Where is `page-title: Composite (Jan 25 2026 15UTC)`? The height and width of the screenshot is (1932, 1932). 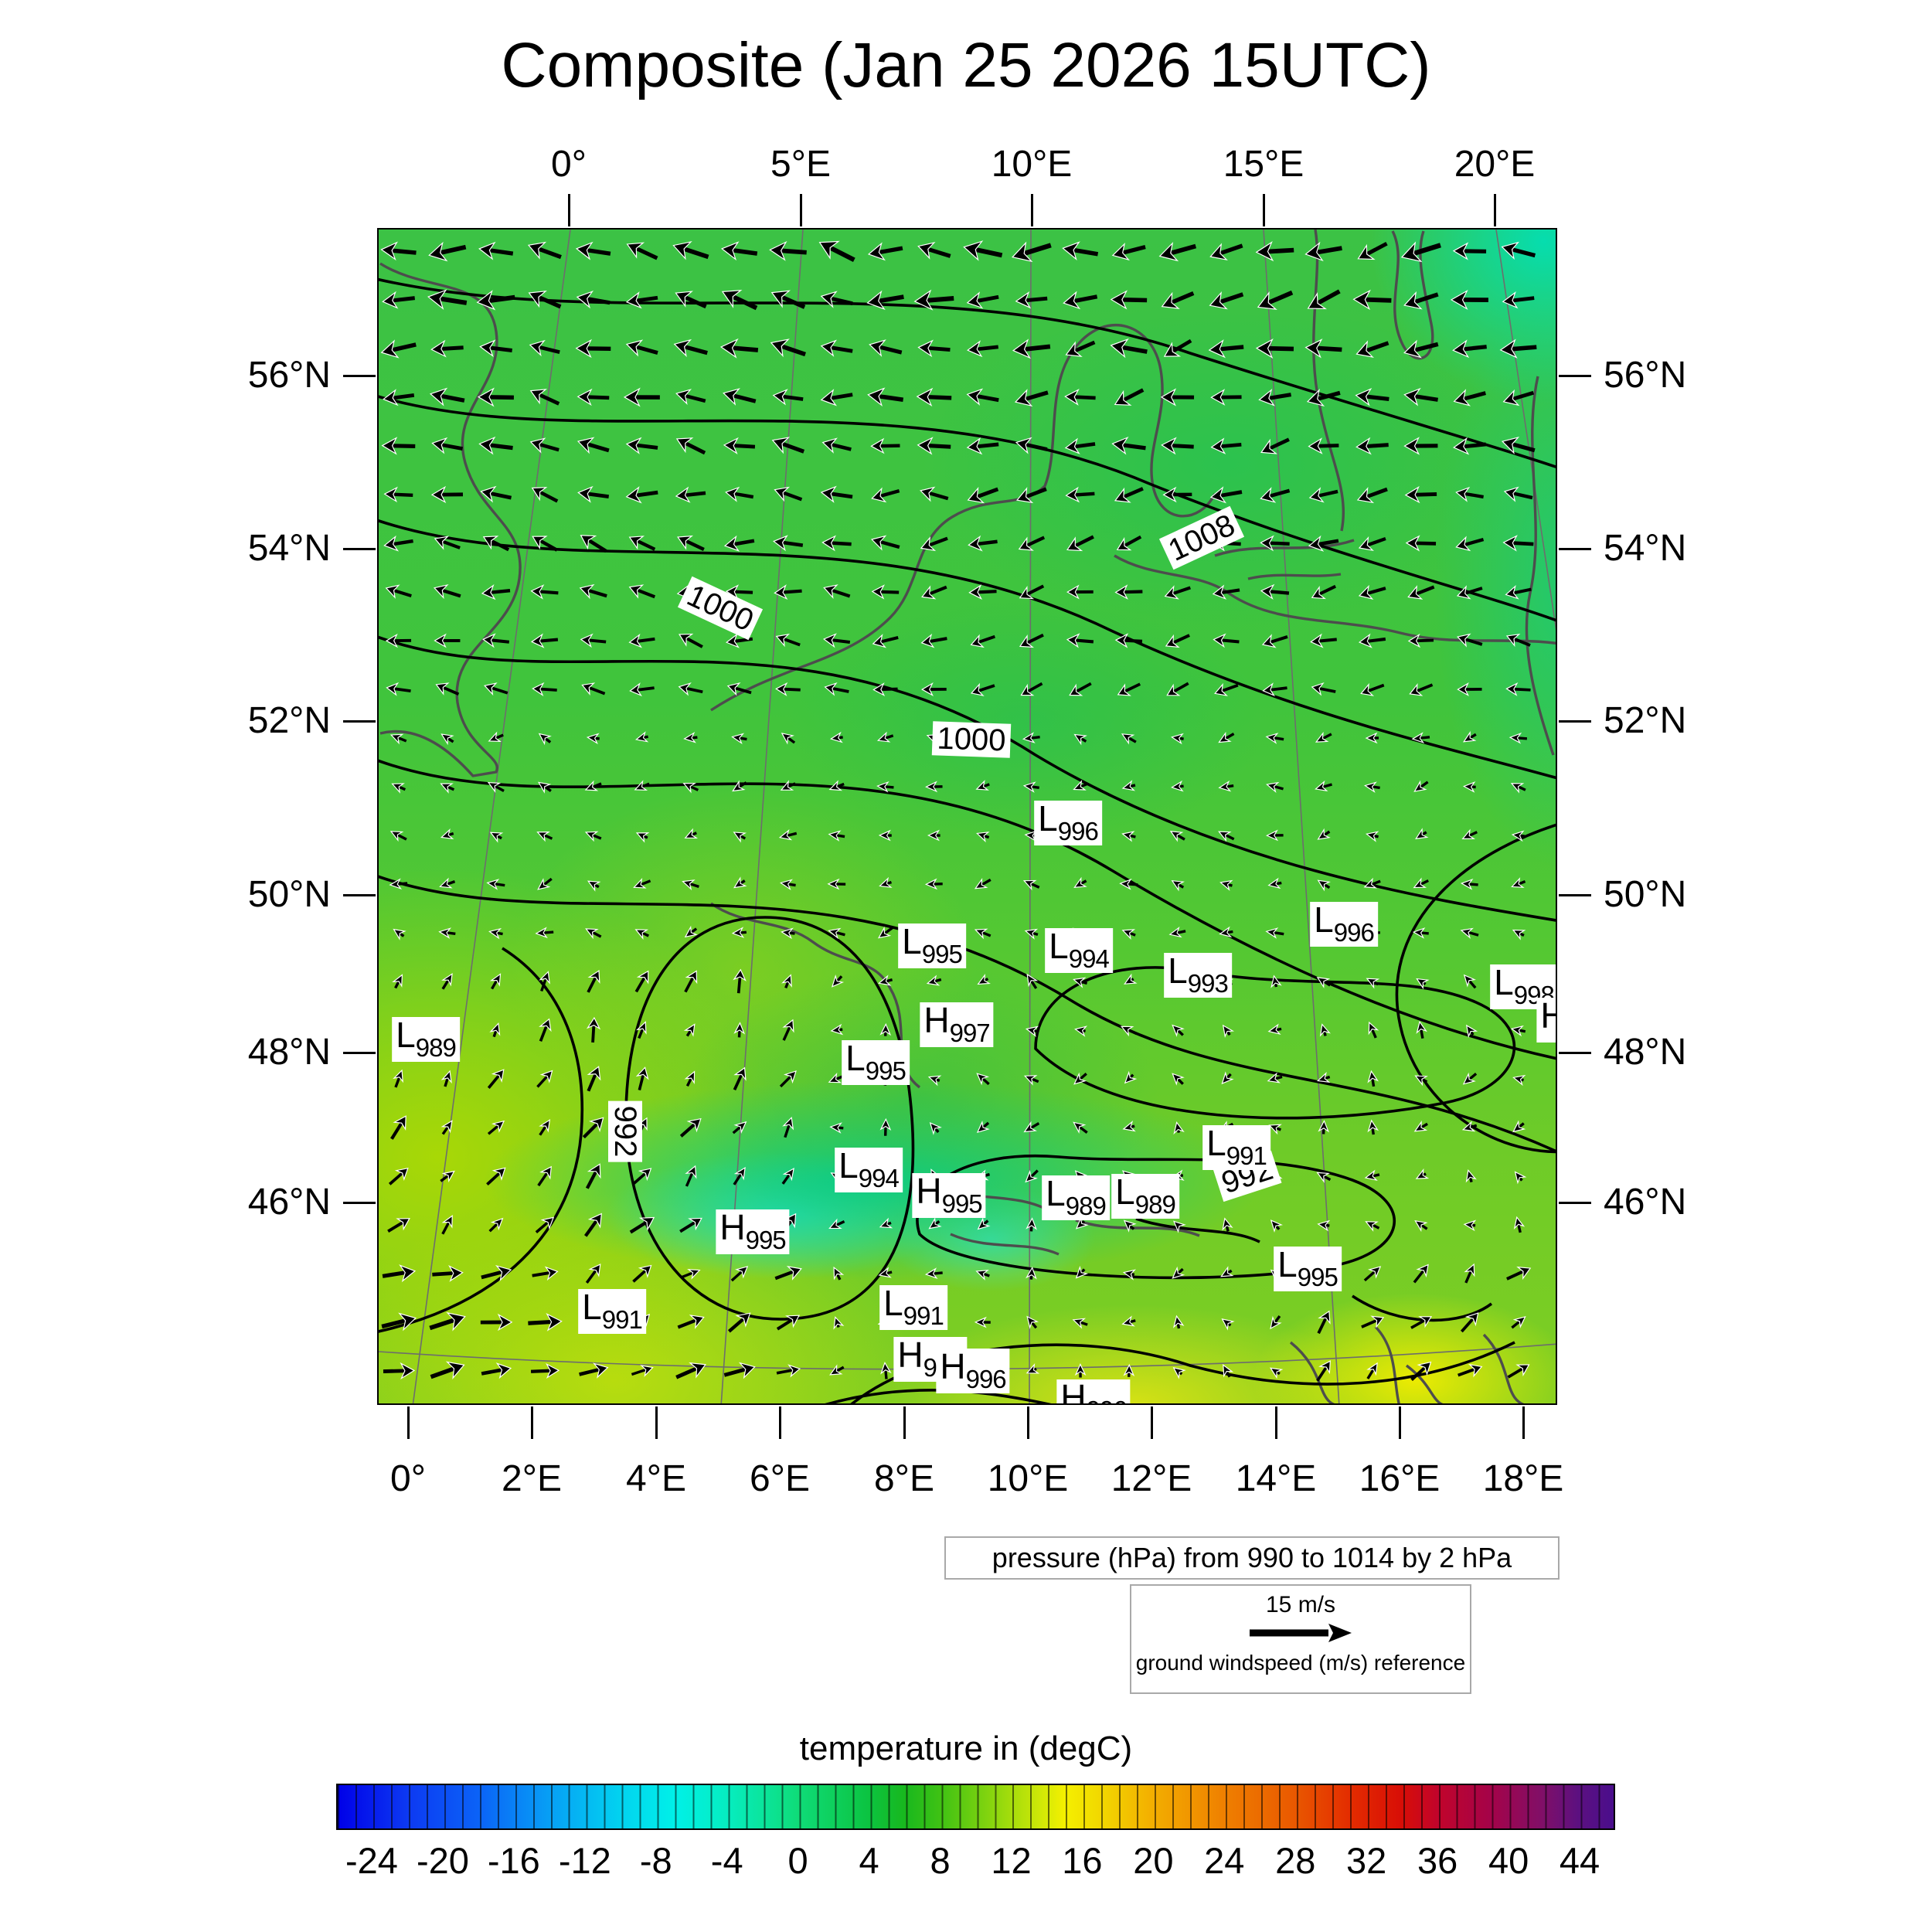
page-title: Composite (Jan 25 2026 15UTC) is located at coordinates (966, 65).